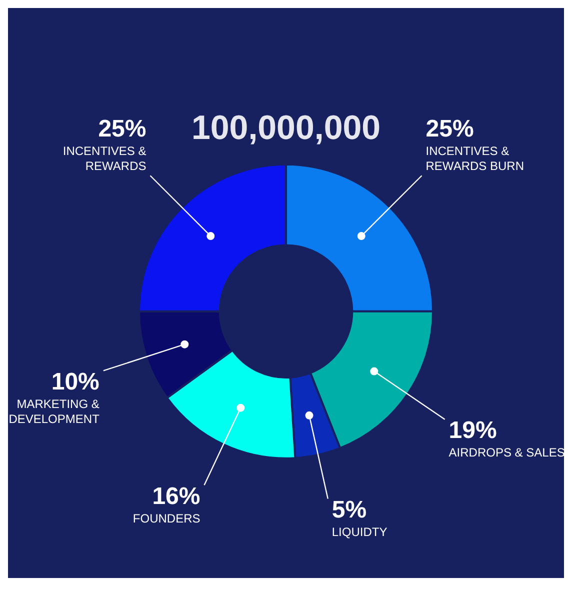 This screenshot has width=572, height=596. What do you see at coordinates (472, 430) in the screenshot?
I see `data-label: 19%` at bounding box center [472, 430].